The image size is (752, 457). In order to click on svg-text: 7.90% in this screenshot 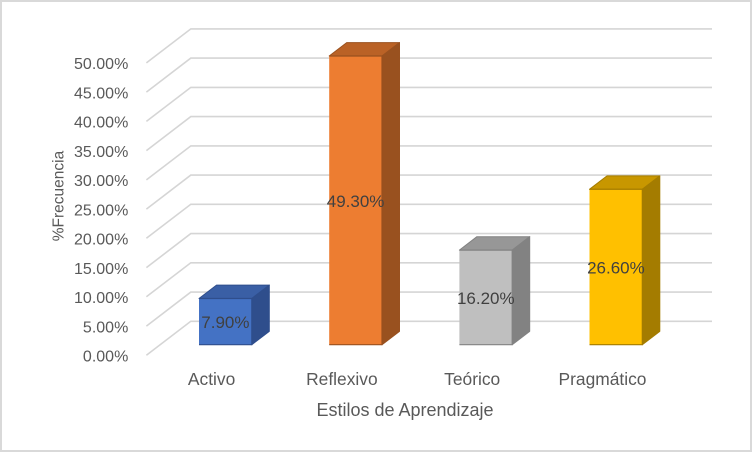, I will do `click(225, 322)`.